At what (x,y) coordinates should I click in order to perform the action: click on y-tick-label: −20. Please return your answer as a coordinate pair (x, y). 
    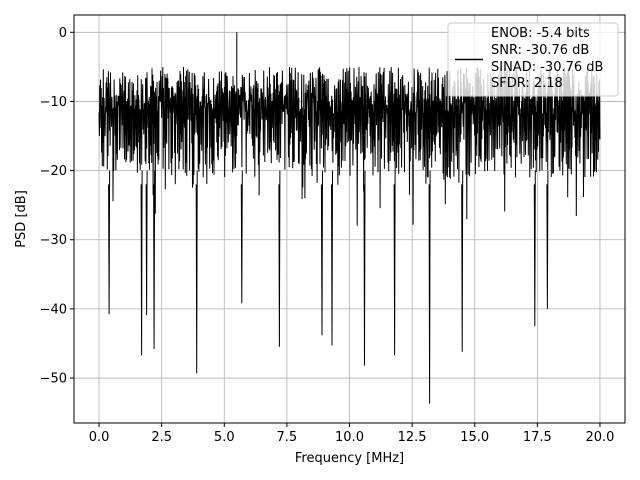
    Looking at the image, I should click on (53, 171).